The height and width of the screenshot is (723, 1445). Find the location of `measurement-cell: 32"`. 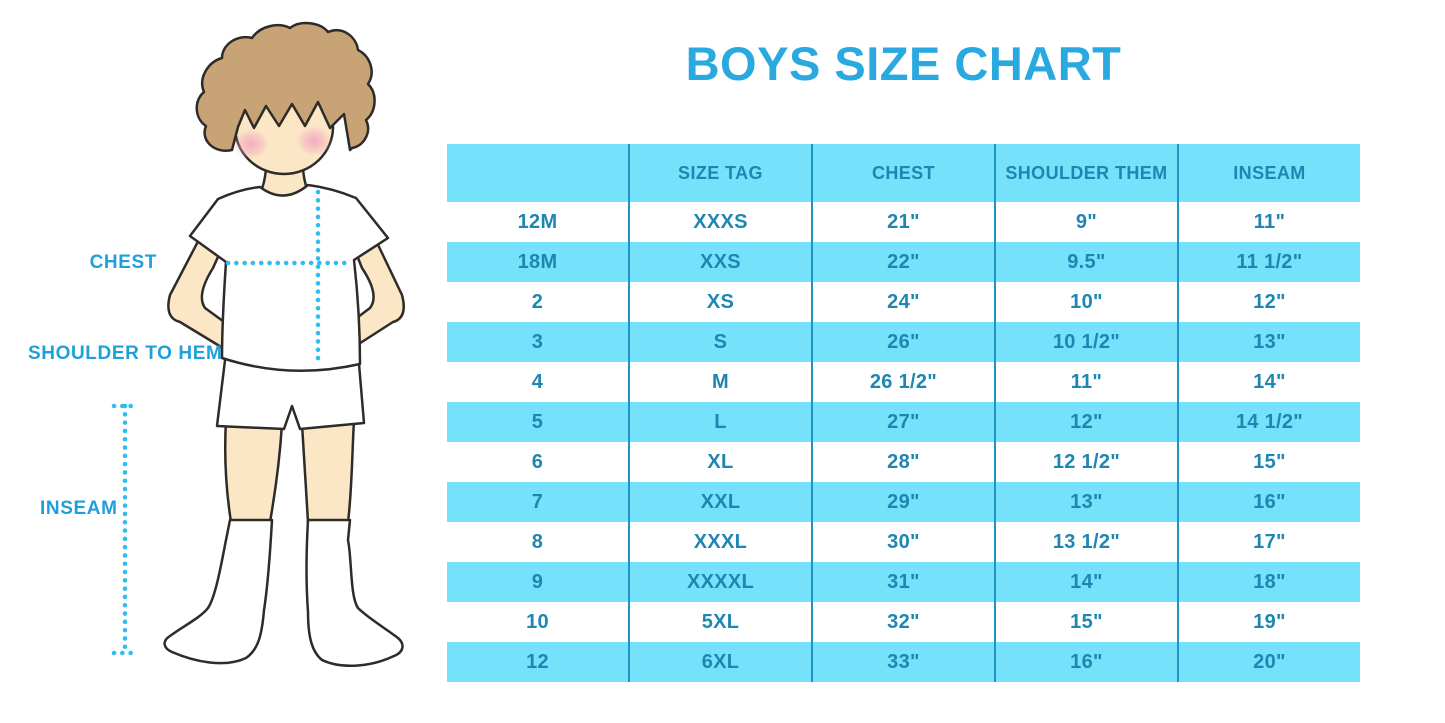

measurement-cell: 32" is located at coordinates (902, 622).